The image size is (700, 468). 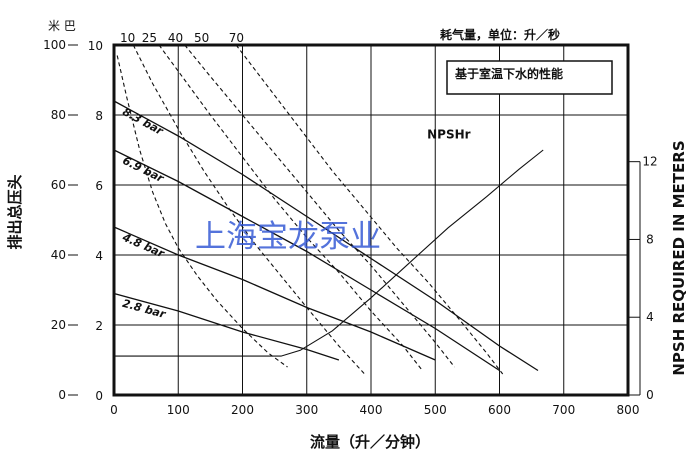 What do you see at coordinates (62, 395) in the screenshot?
I see `y-meter-tick-0: 0` at bounding box center [62, 395].